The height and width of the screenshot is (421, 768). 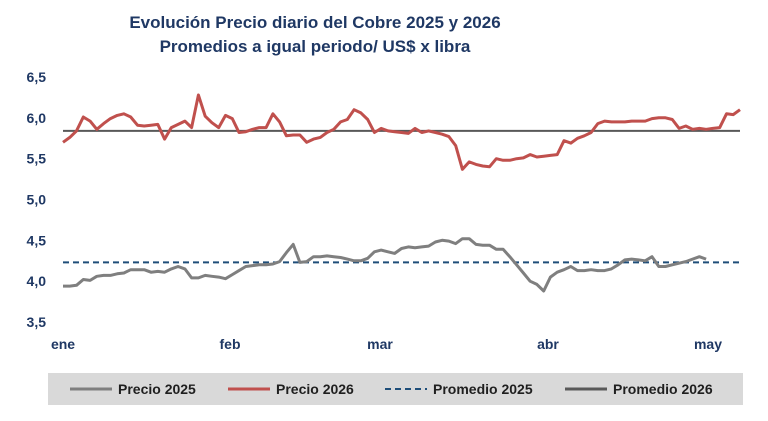 What do you see at coordinates (37, 322) in the screenshot?
I see `y-tick-label: 3,5` at bounding box center [37, 322].